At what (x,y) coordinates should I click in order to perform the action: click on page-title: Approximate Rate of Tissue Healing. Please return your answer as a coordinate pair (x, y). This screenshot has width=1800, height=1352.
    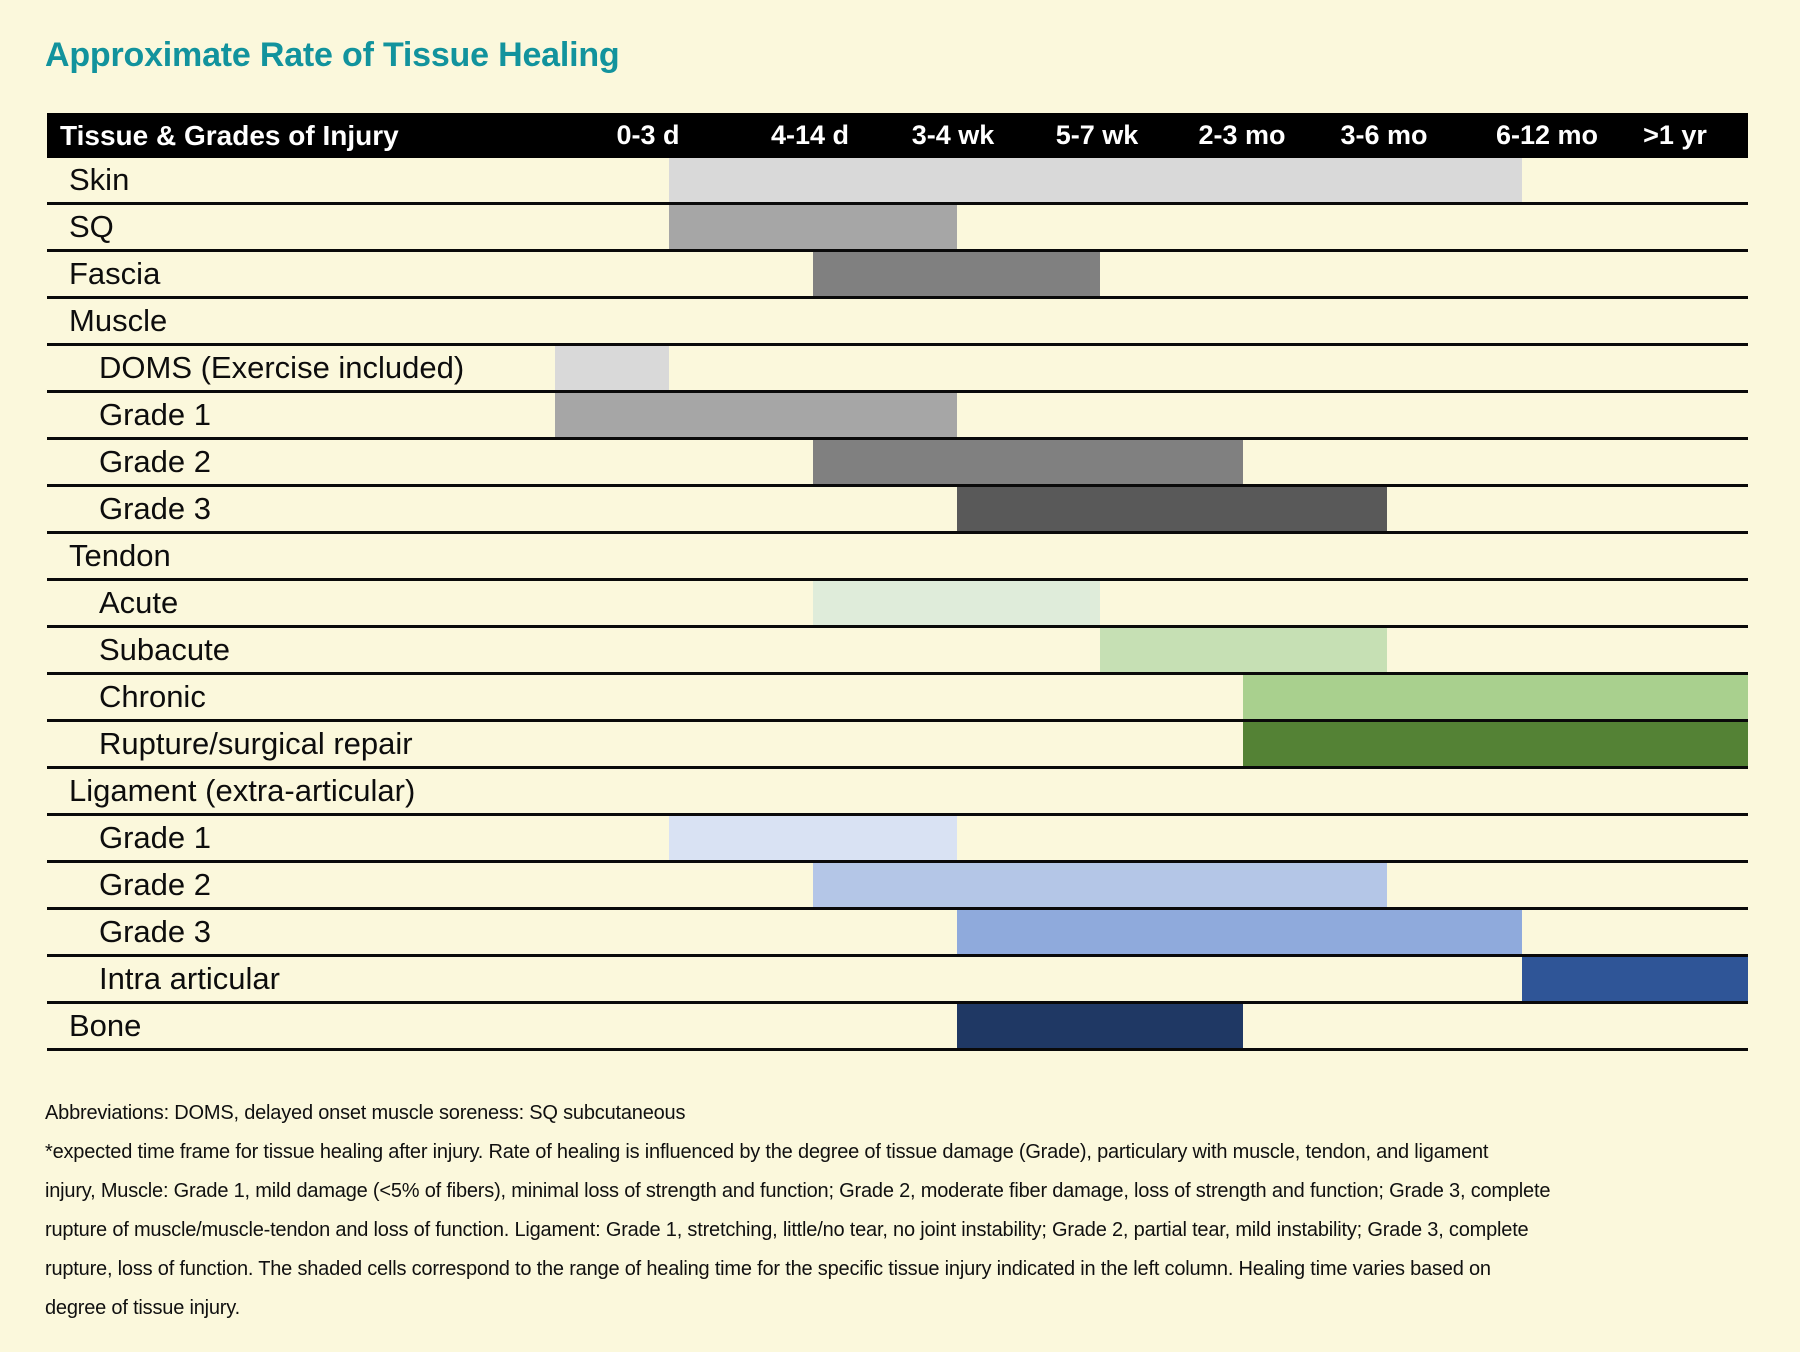
    Looking at the image, I should click on (332, 55).